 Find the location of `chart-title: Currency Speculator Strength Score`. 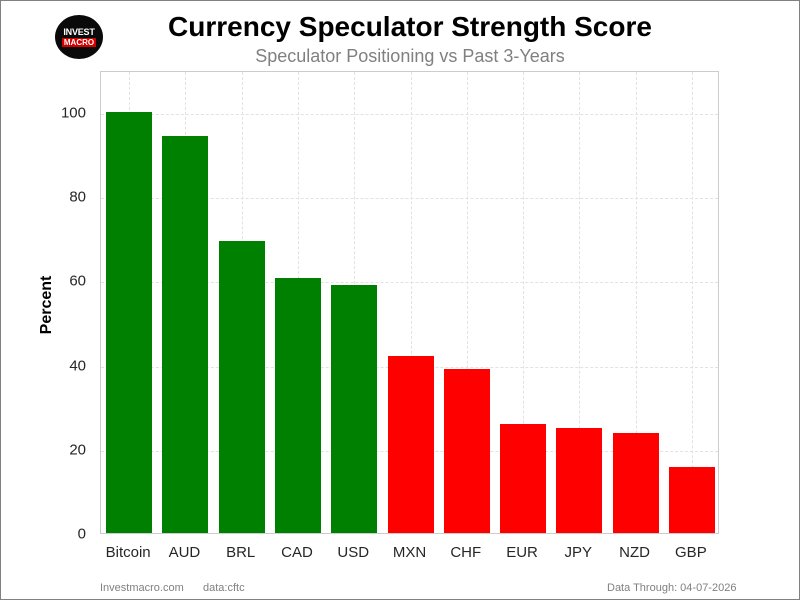

chart-title: Currency Speculator Strength Score is located at coordinates (410, 26).